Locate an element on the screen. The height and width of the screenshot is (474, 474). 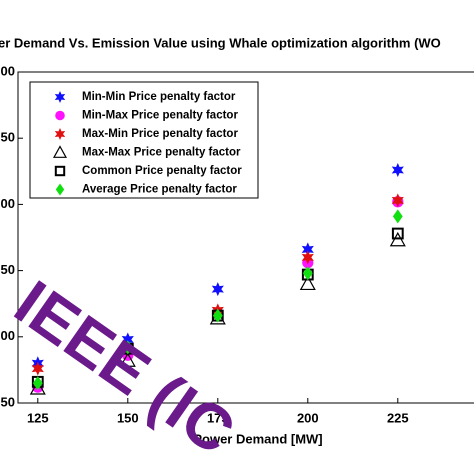
x-tick-label: 225 is located at coordinates (398, 417).